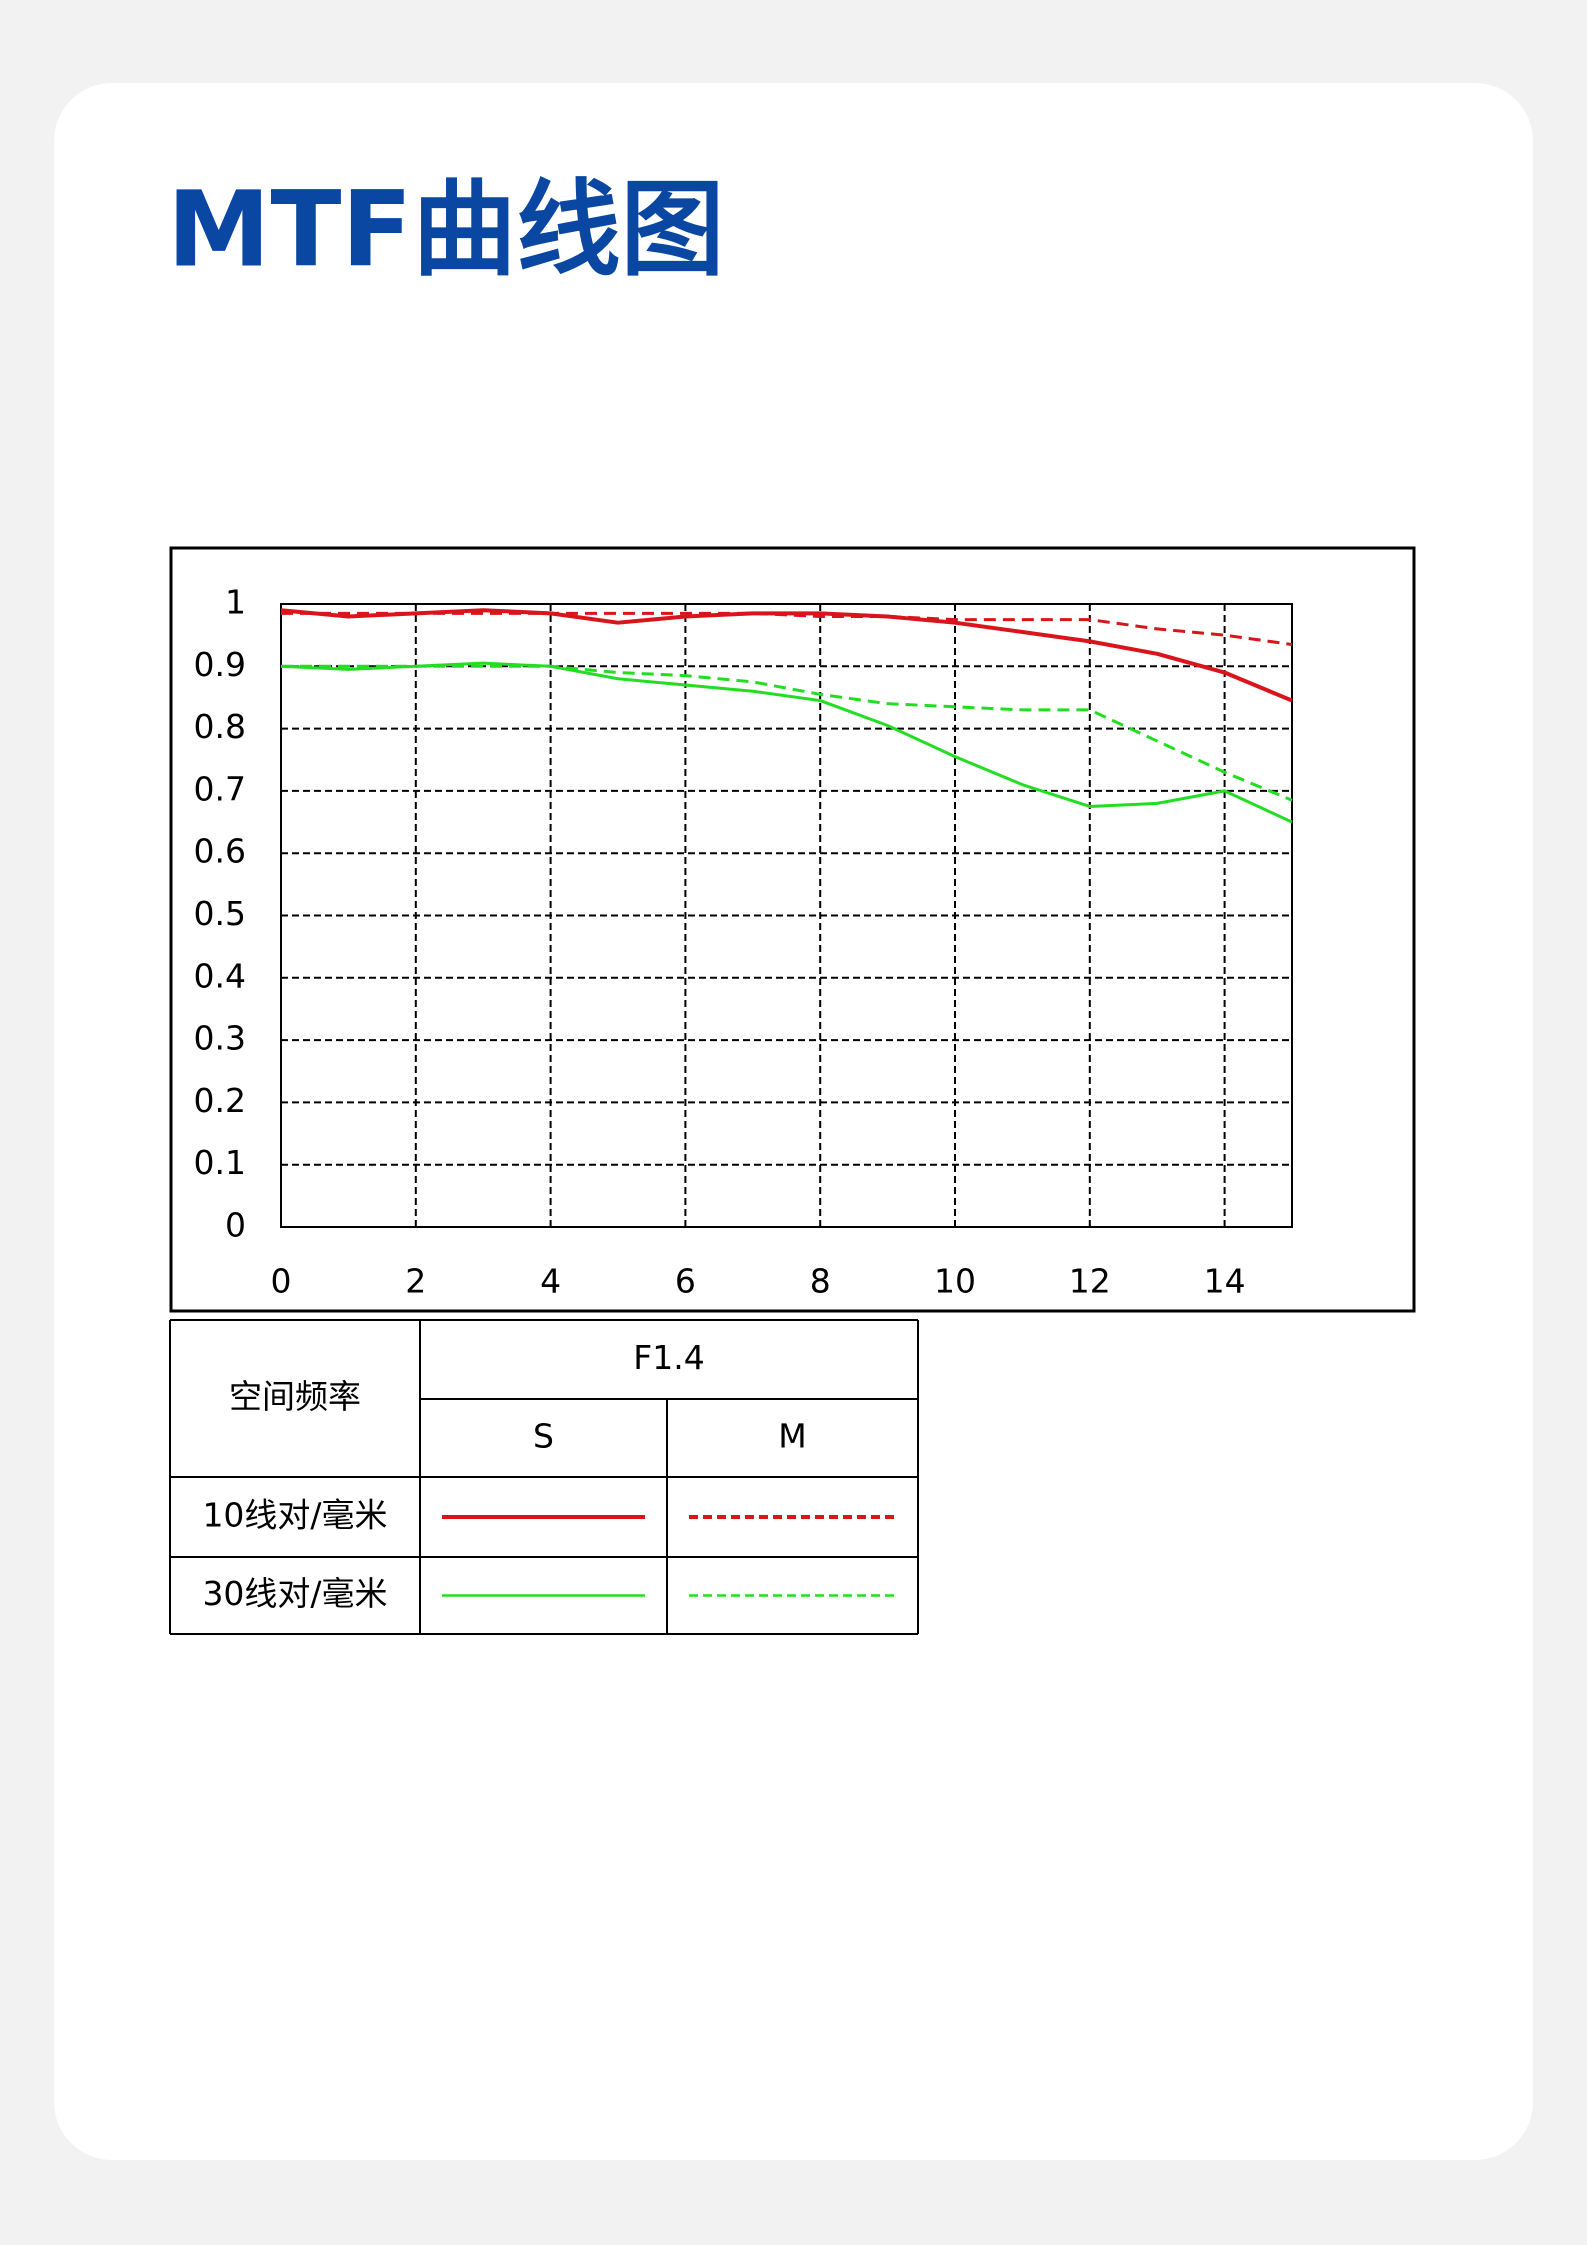 The image size is (1587, 2245). Describe the element at coordinates (543, 1436) in the screenshot. I see `column-label: S` at that location.